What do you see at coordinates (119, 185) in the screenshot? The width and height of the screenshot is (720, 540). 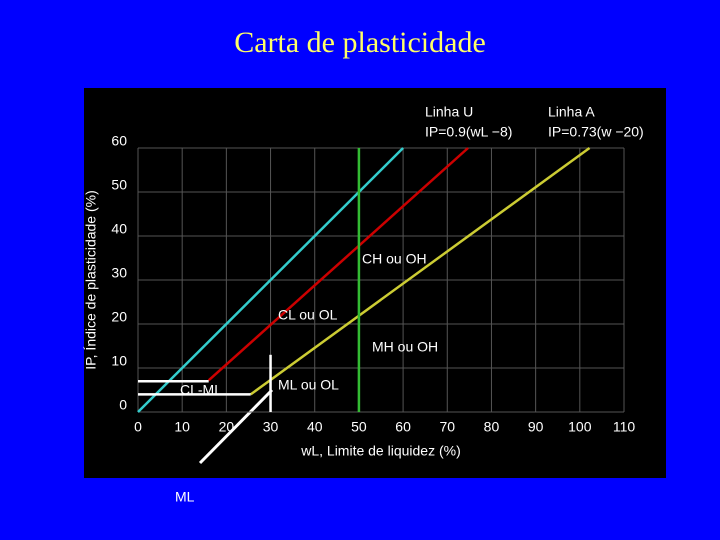 I see `y-tick-label: 50` at bounding box center [119, 185].